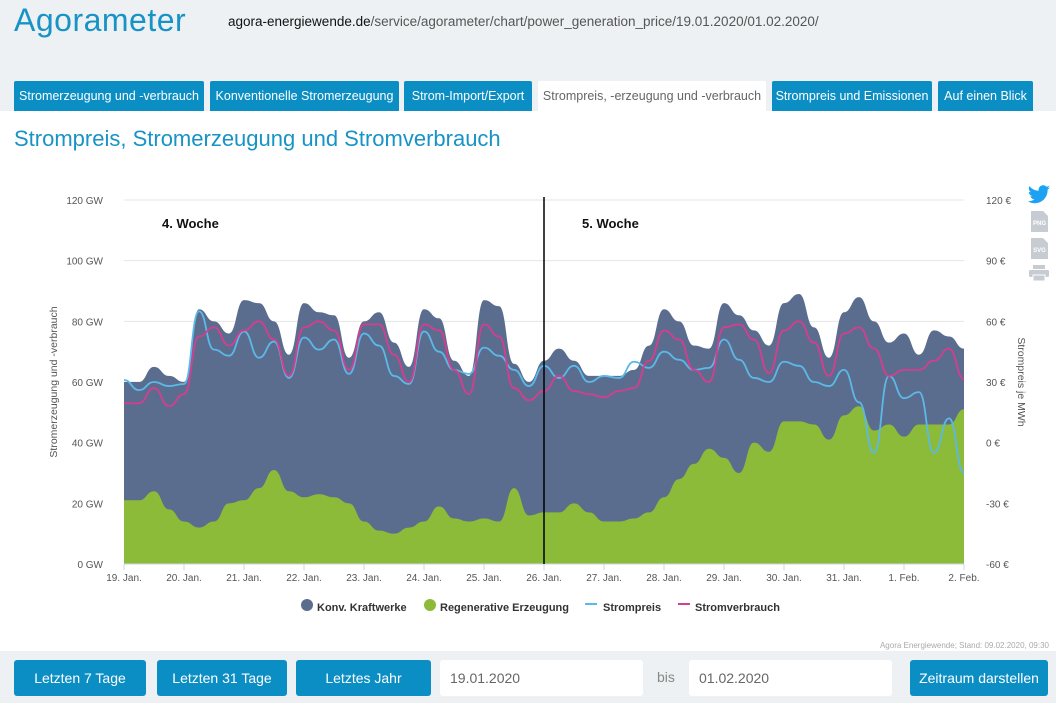 This screenshot has width=1056, height=703. I want to click on legend-stromverbrauch: Stromverbrauch, so click(737, 608).